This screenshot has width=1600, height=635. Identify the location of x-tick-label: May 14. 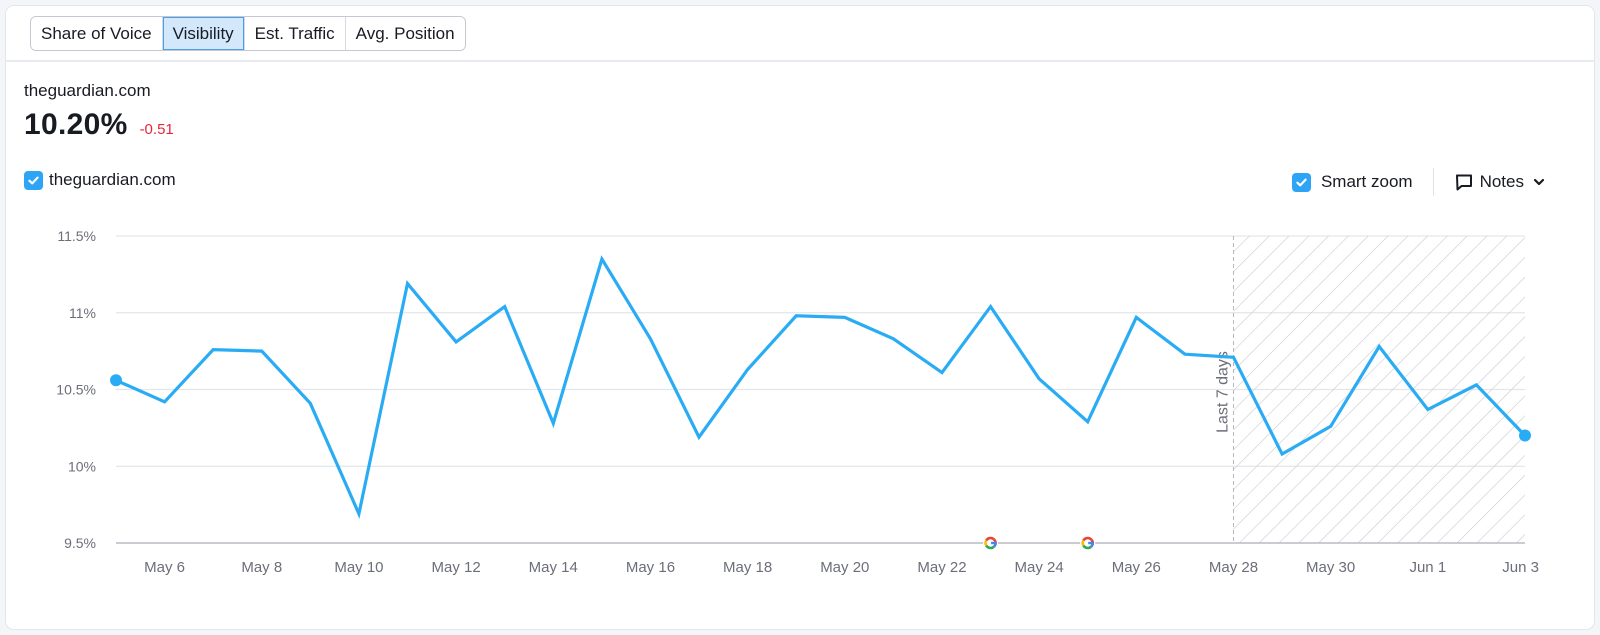
(553, 567).